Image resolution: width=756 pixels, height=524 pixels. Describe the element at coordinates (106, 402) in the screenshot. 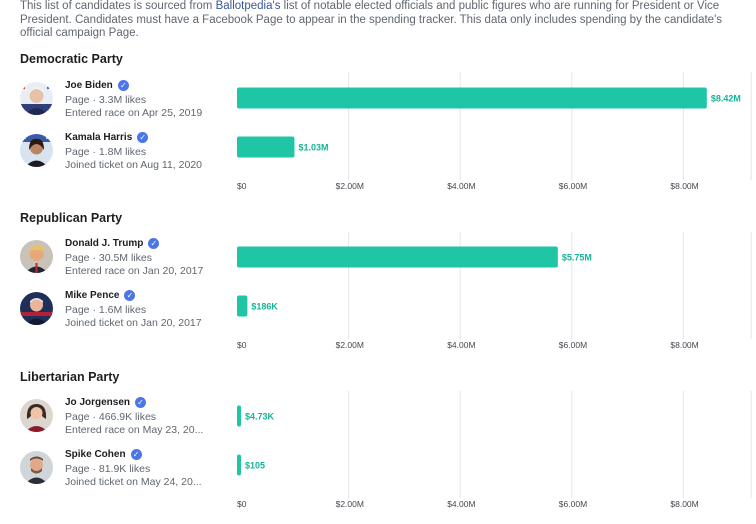

I see `candidate-name: Jo Jorgensen ✓` at that location.